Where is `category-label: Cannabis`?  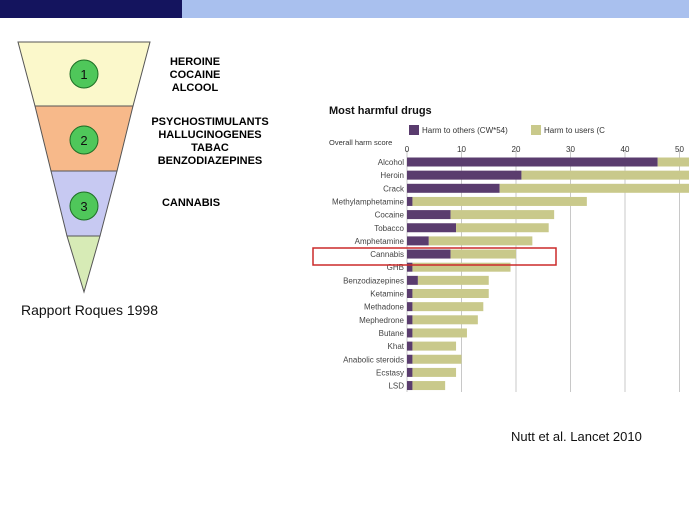
category-label: Cannabis is located at coordinates (387, 254).